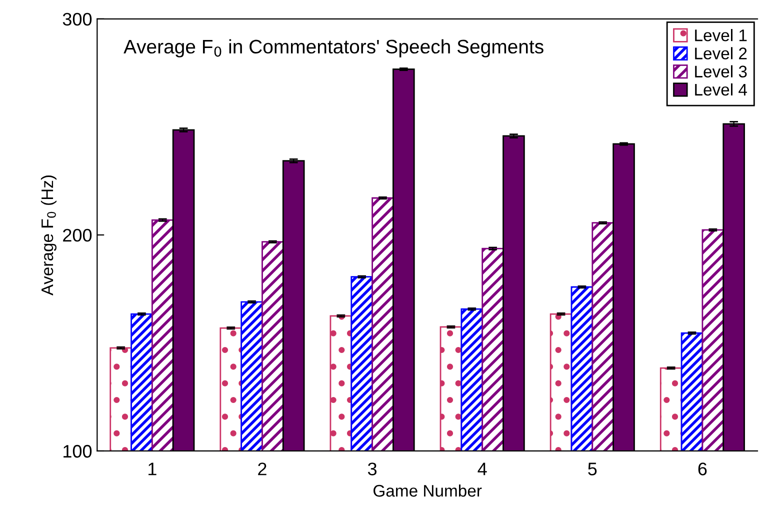  I want to click on legend-label: Level 2, so click(721, 53).